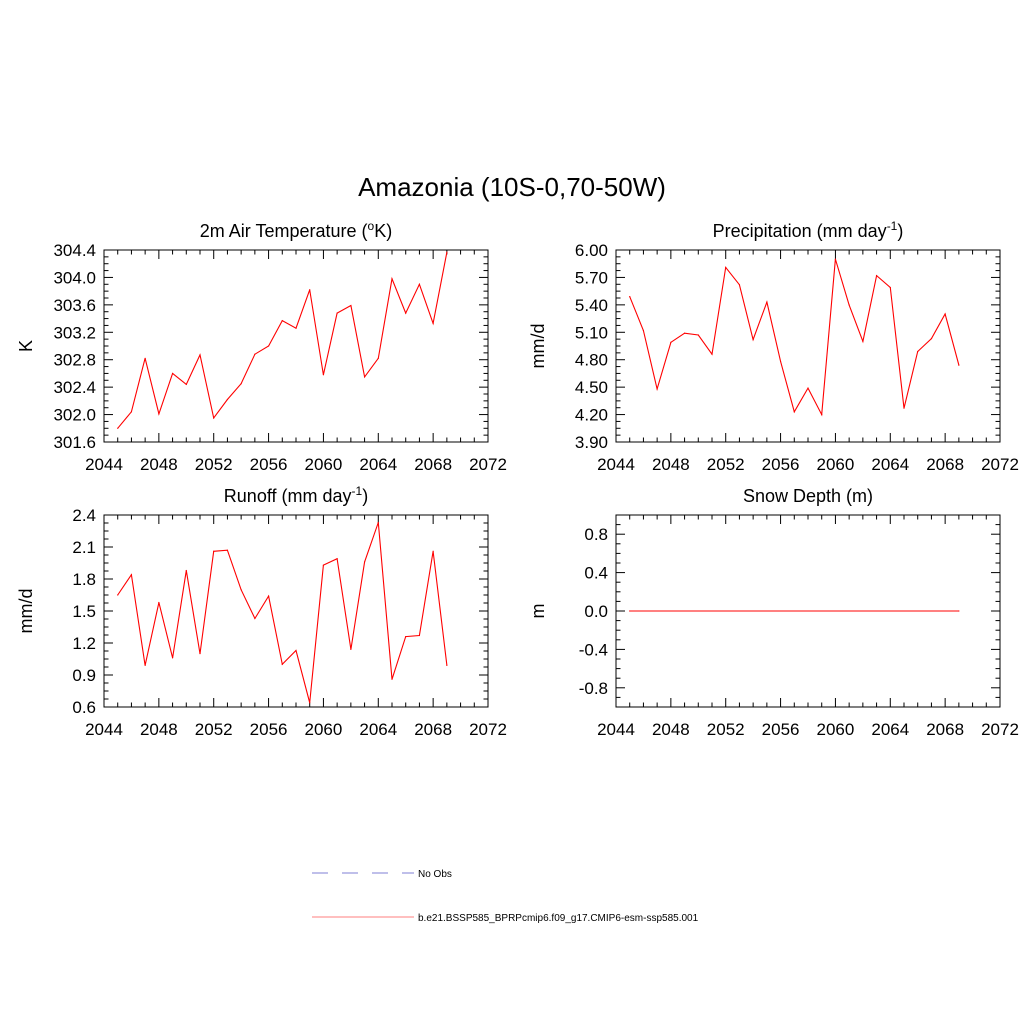 The width and height of the screenshot is (1024, 1024). Describe the element at coordinates (591, 387) in the screenshot. I see `y-tick-label: 4.50` at that location.